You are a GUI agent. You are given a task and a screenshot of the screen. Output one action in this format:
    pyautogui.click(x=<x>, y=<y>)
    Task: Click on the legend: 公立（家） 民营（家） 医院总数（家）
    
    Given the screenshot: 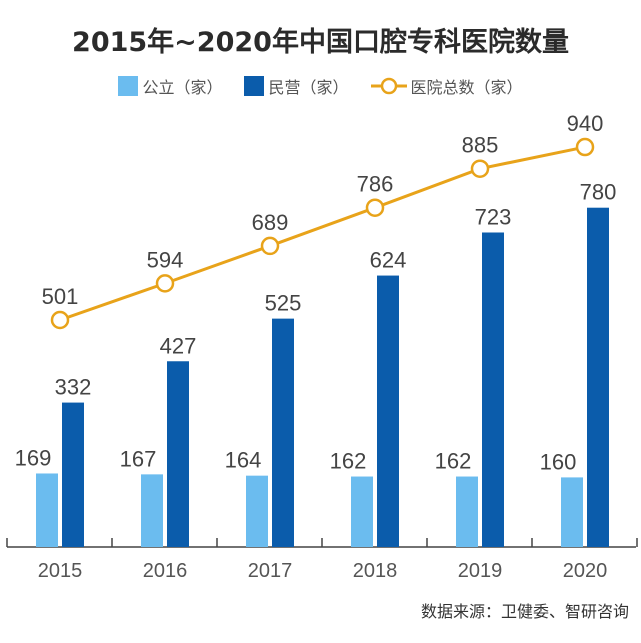 What is the action you would take?
    pyautogui.click(x=320, y=86)
    